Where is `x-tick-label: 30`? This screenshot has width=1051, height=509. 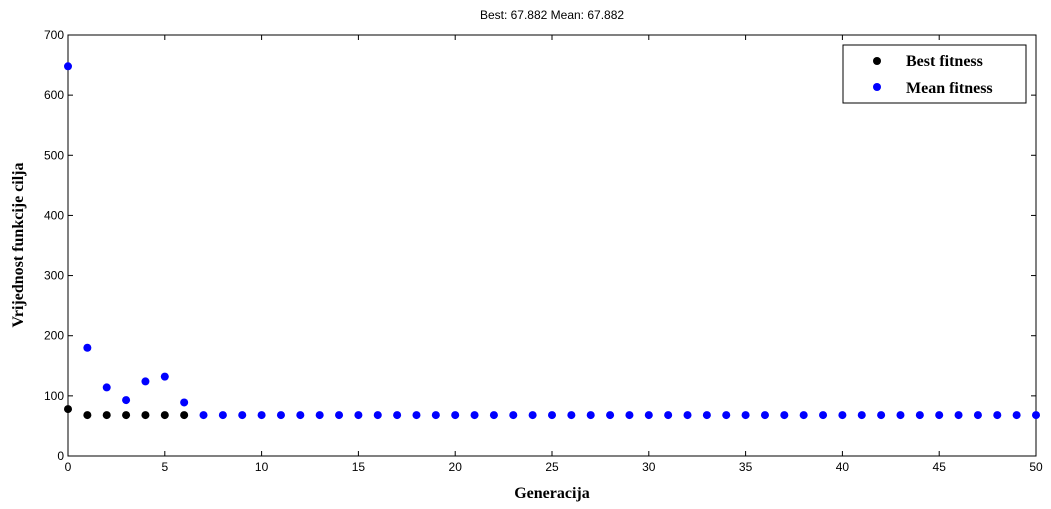 x-tick-label: 30 is located at coordinates (649, 467).